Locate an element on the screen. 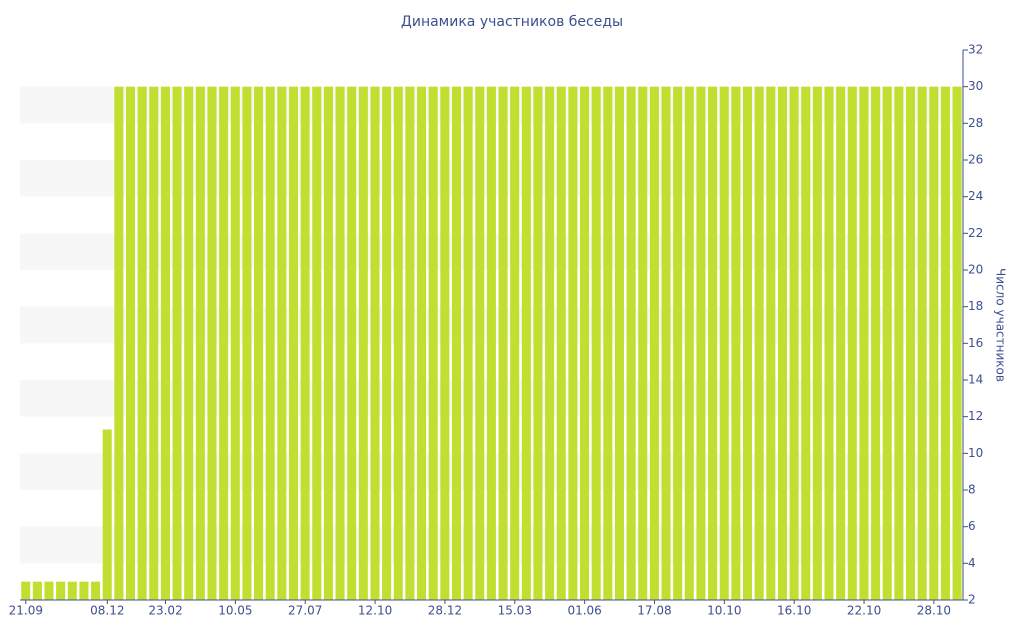 The height and width of the screenshot is (640, 1024). y-tick-label: 30 is located at coordinates (975, 86).